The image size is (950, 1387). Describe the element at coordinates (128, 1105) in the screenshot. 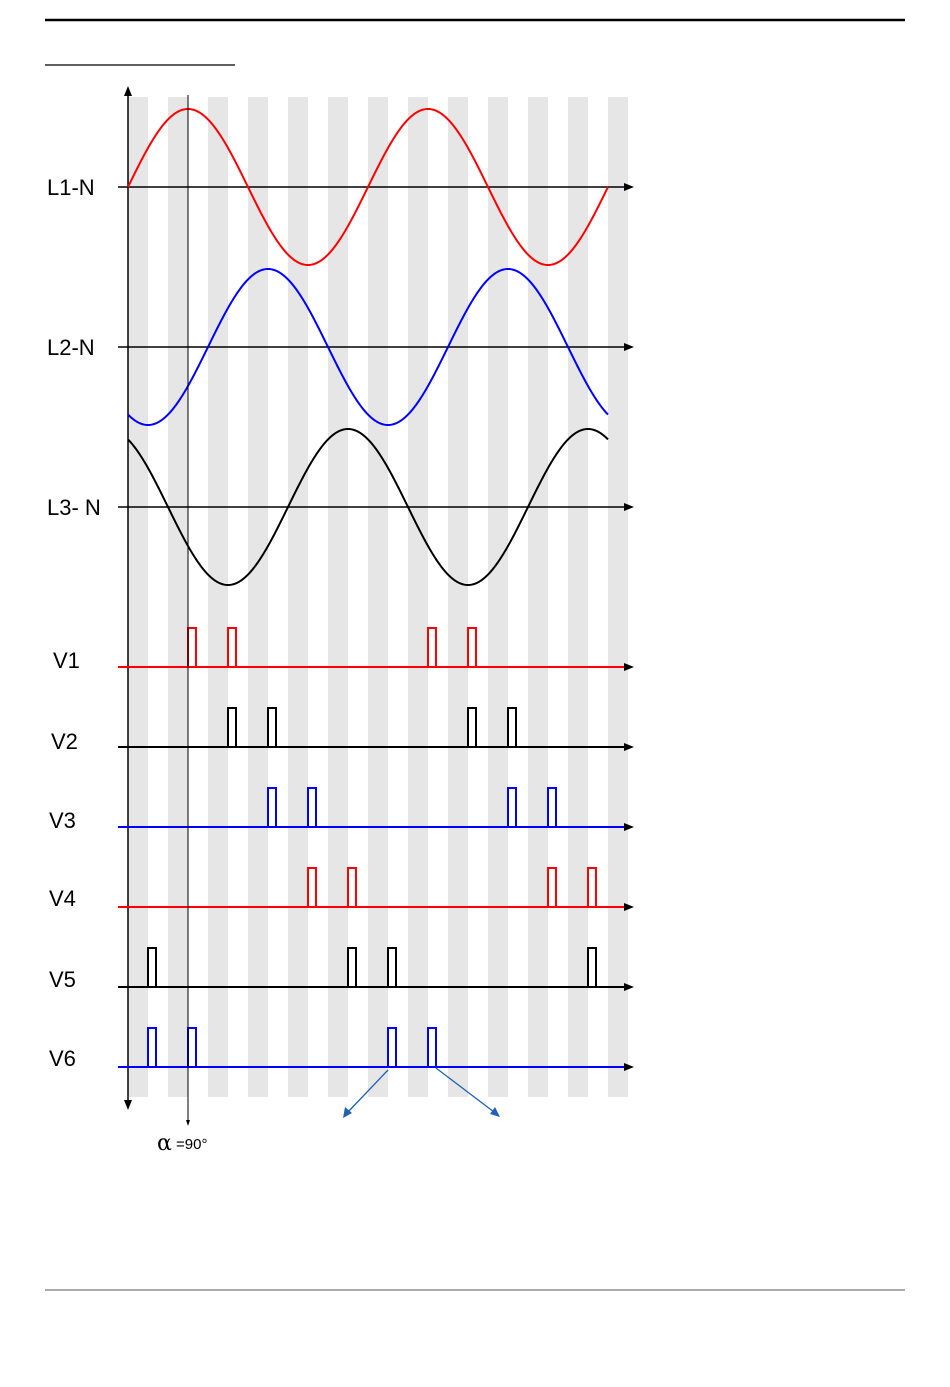

I see `vertical-axis-arrow-down` at that location.